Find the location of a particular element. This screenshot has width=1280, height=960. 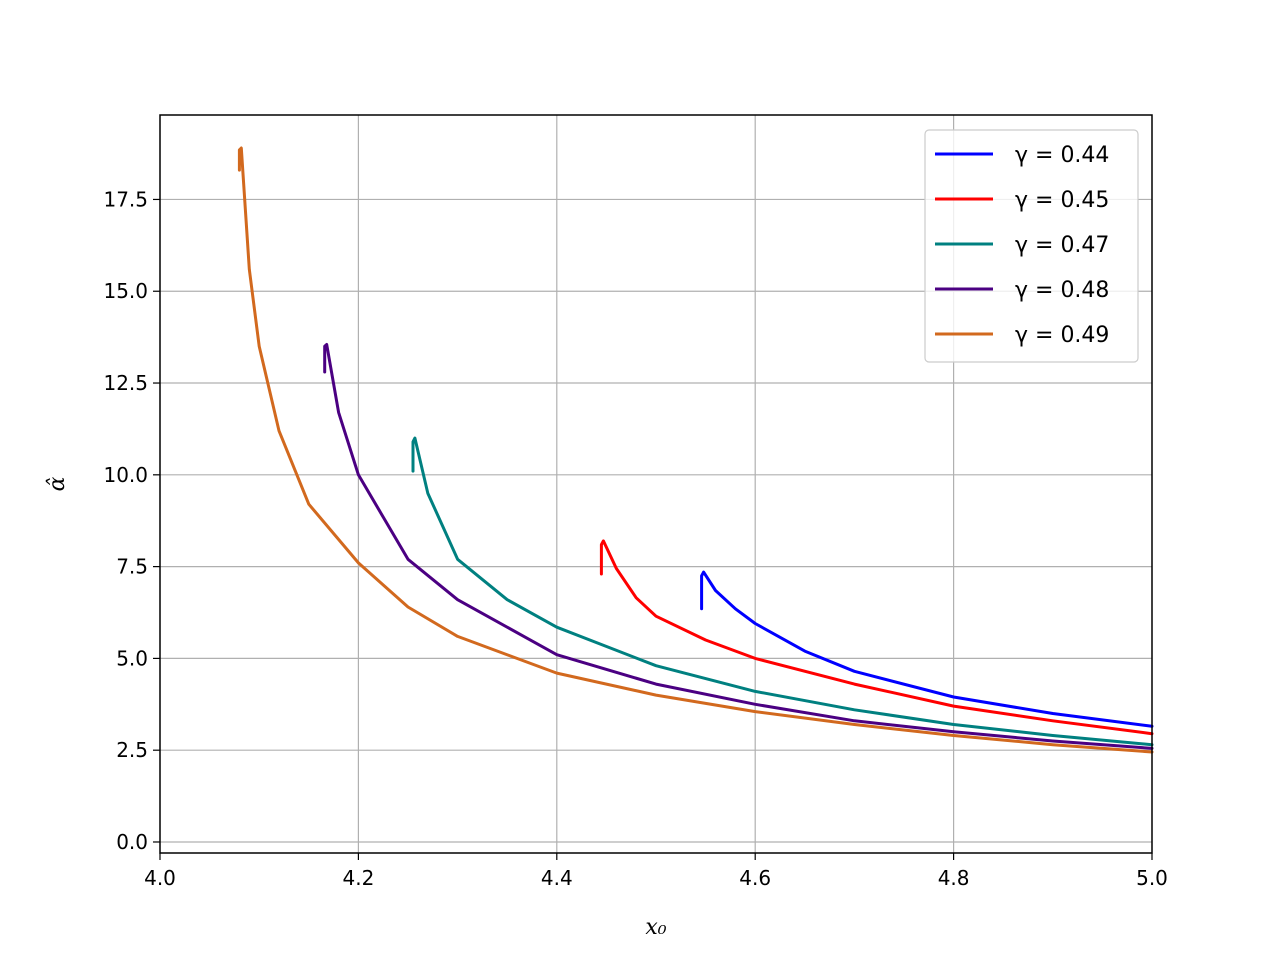

y-tick-label: 10.0 is located at coordinates (125, 475).